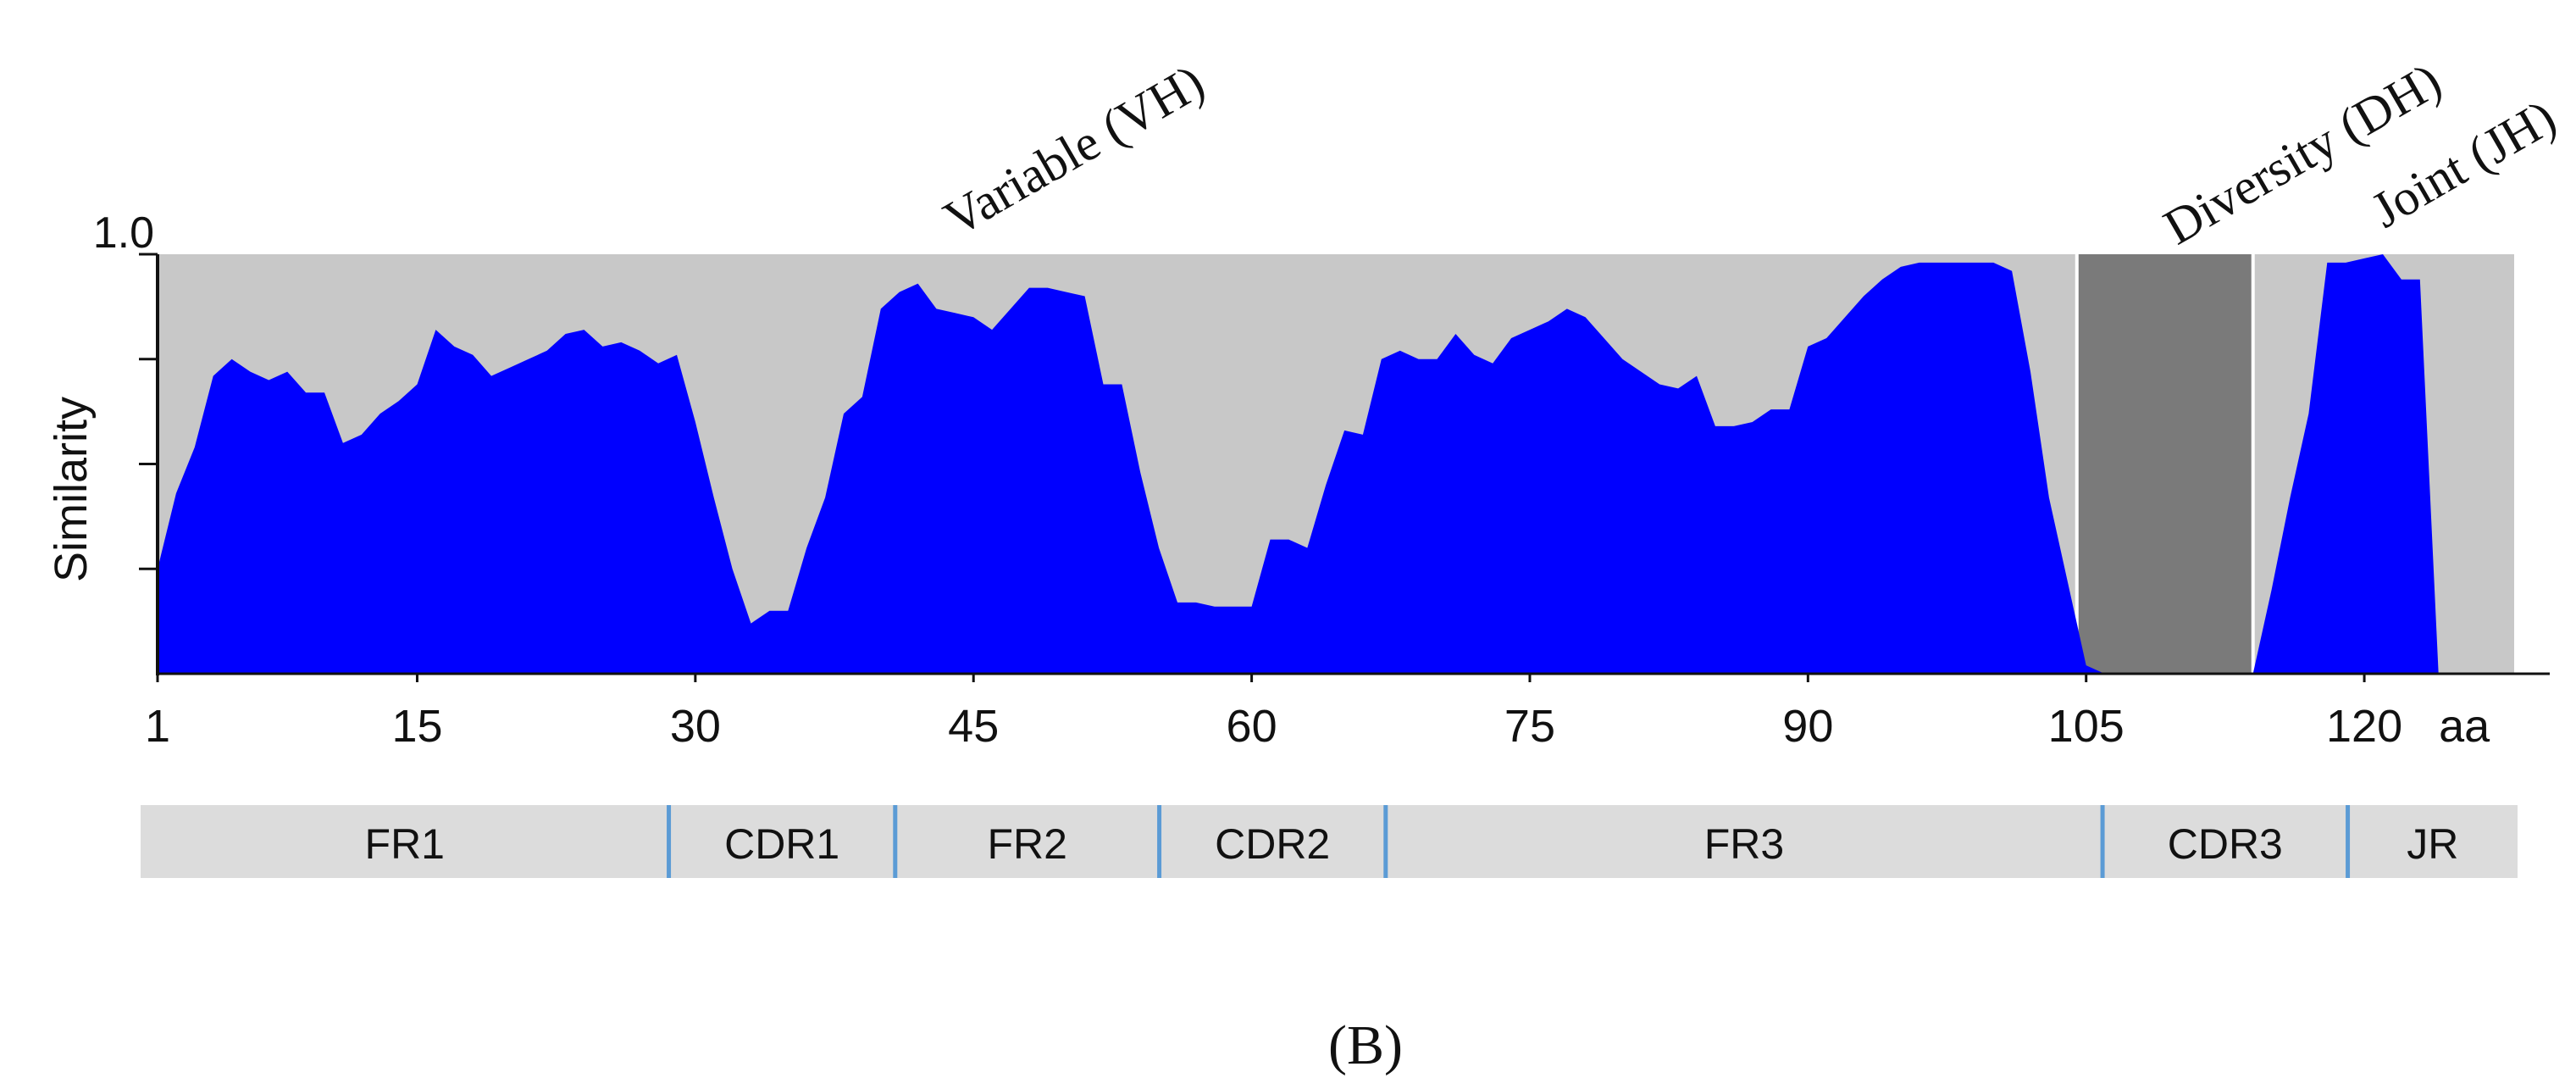 The image size is (2576, 1089). What do you see at coordinates (1026, 844) in the screenshot?
I see `segment-label-fr2: FR2` at bounding box center [1026, 844].